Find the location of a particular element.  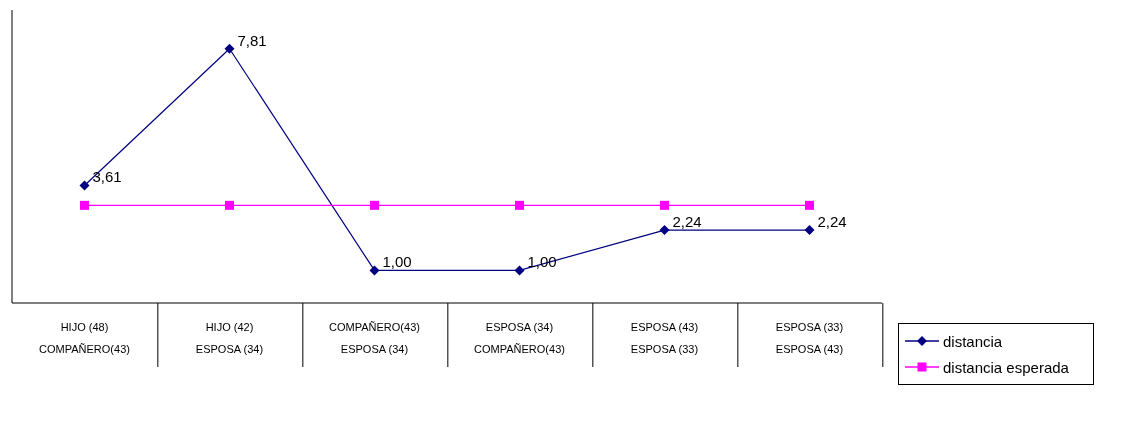

x-tick-label: ESPOSA (33) ESPOSA (43) is located at coordinates (809, 338).